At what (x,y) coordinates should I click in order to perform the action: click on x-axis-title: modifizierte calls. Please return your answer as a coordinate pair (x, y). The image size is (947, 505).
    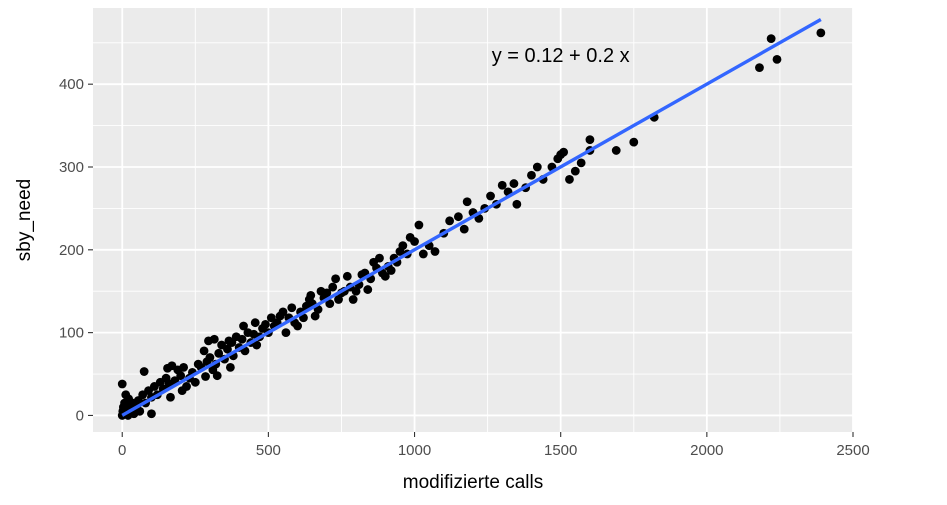
    Looking at the image, I should click on (473, 482).